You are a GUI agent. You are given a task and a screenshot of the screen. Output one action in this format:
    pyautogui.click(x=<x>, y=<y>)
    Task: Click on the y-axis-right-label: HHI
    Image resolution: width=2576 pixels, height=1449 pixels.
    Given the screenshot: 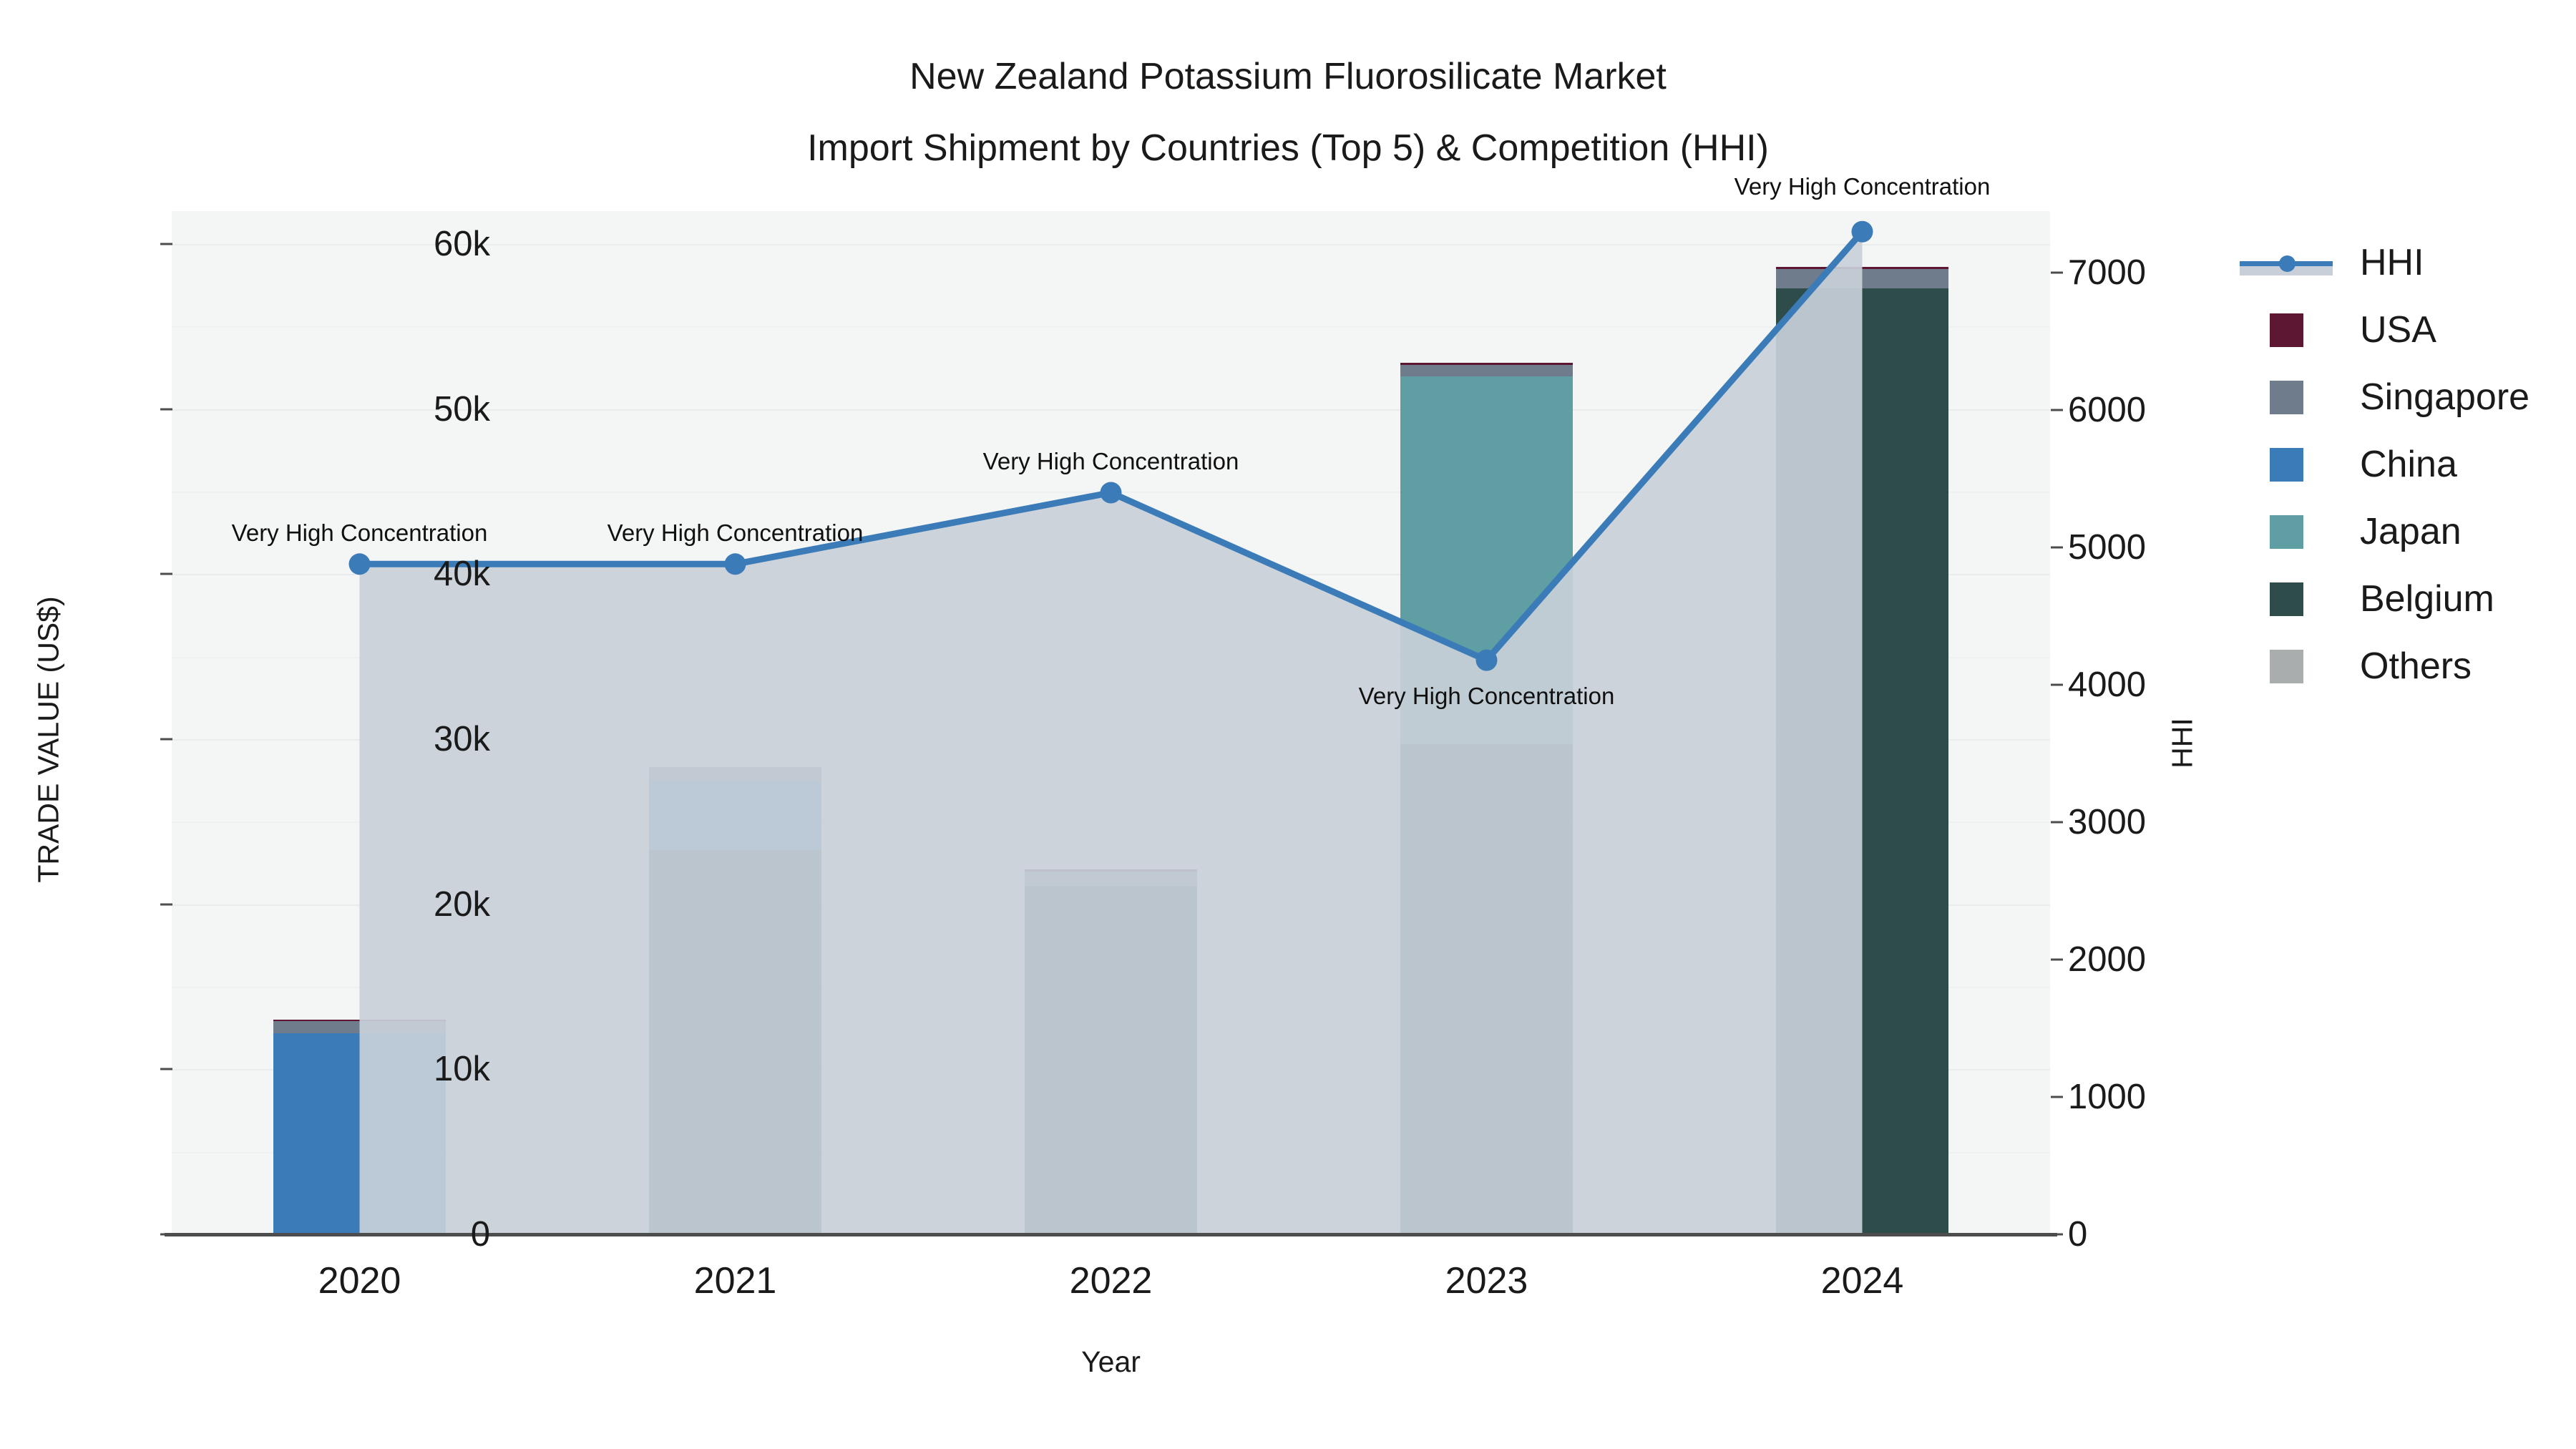 What is the action you would take?
    pyautogui.click(x=2182, y=743)
    